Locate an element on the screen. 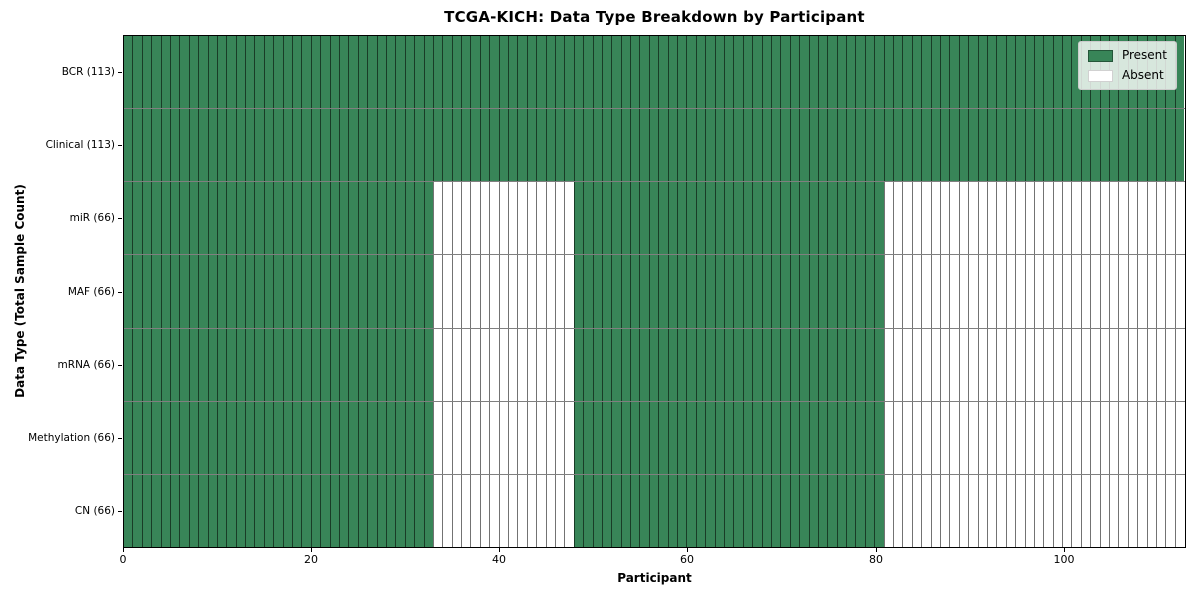 The image size is (1200, 600). heatmap-row-BCR is located at coordinates (654, 72).